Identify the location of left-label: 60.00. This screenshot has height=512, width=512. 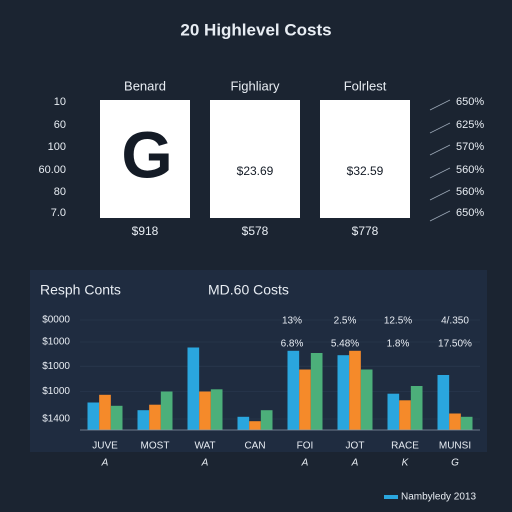
(52, 170).